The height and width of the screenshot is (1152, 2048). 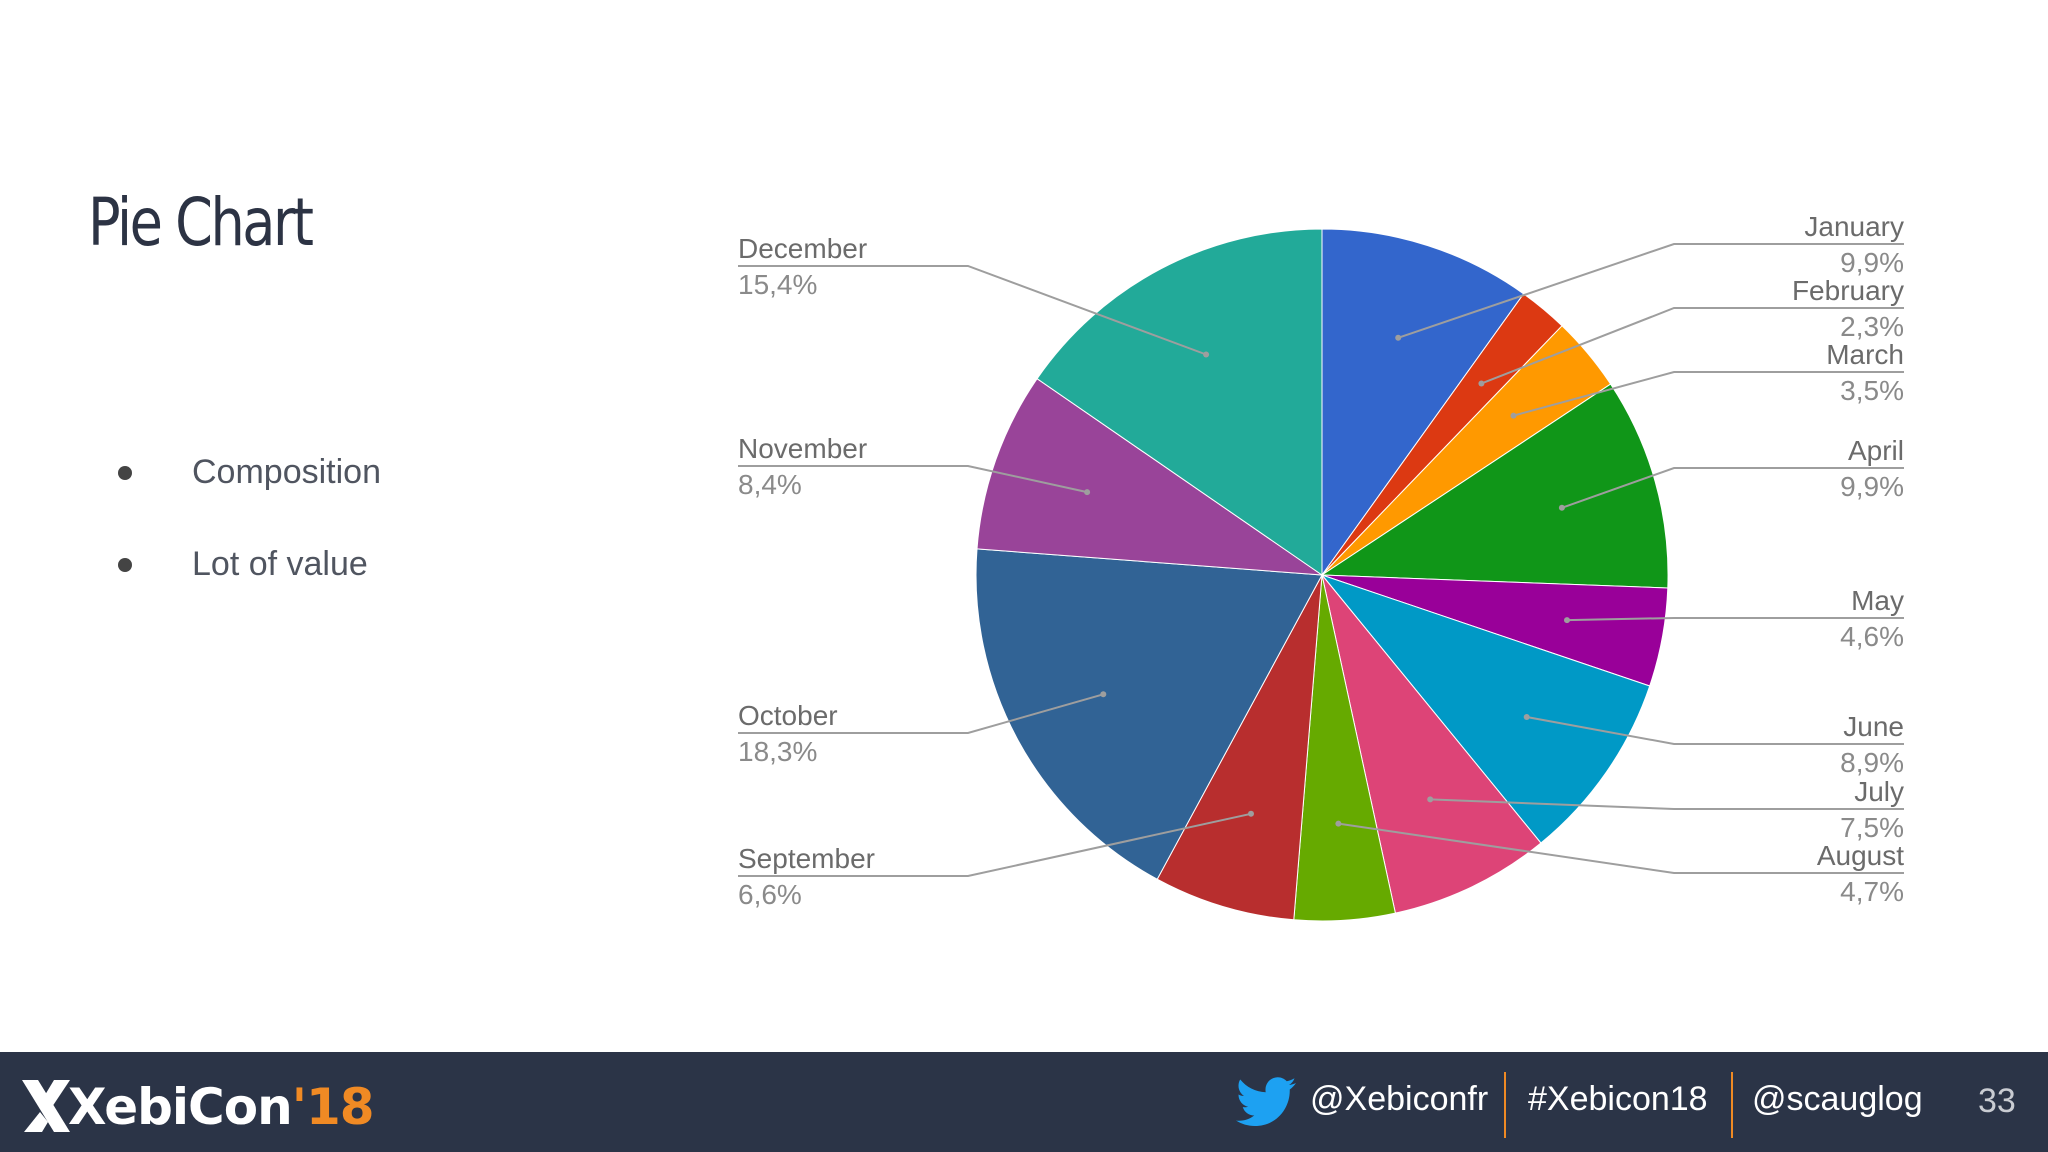 What do you see at coordinates (1251, 813) in the screenshot?
I see `anchor-dot-september` at bounding box center [1251, 813].